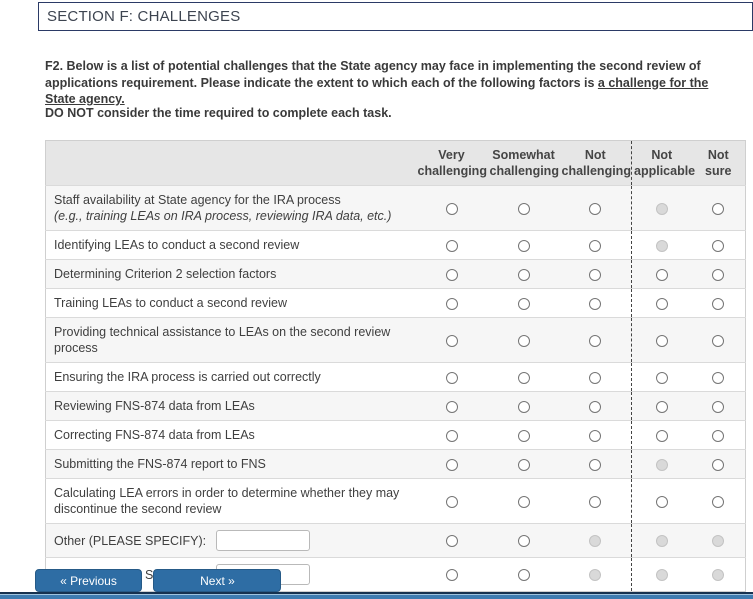 This screenshot has width=753, height=599. I want to click on row-label: Submitting the FNS-874 report to FNS, so click(160, 464).